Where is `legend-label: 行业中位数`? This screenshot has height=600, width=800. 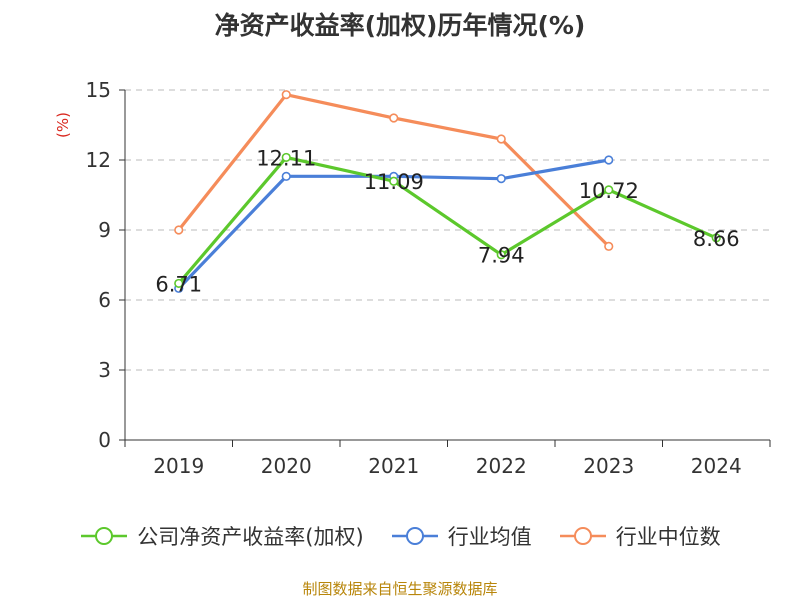 legend-label: 行业中位数 is located at coordinates (668, 537).